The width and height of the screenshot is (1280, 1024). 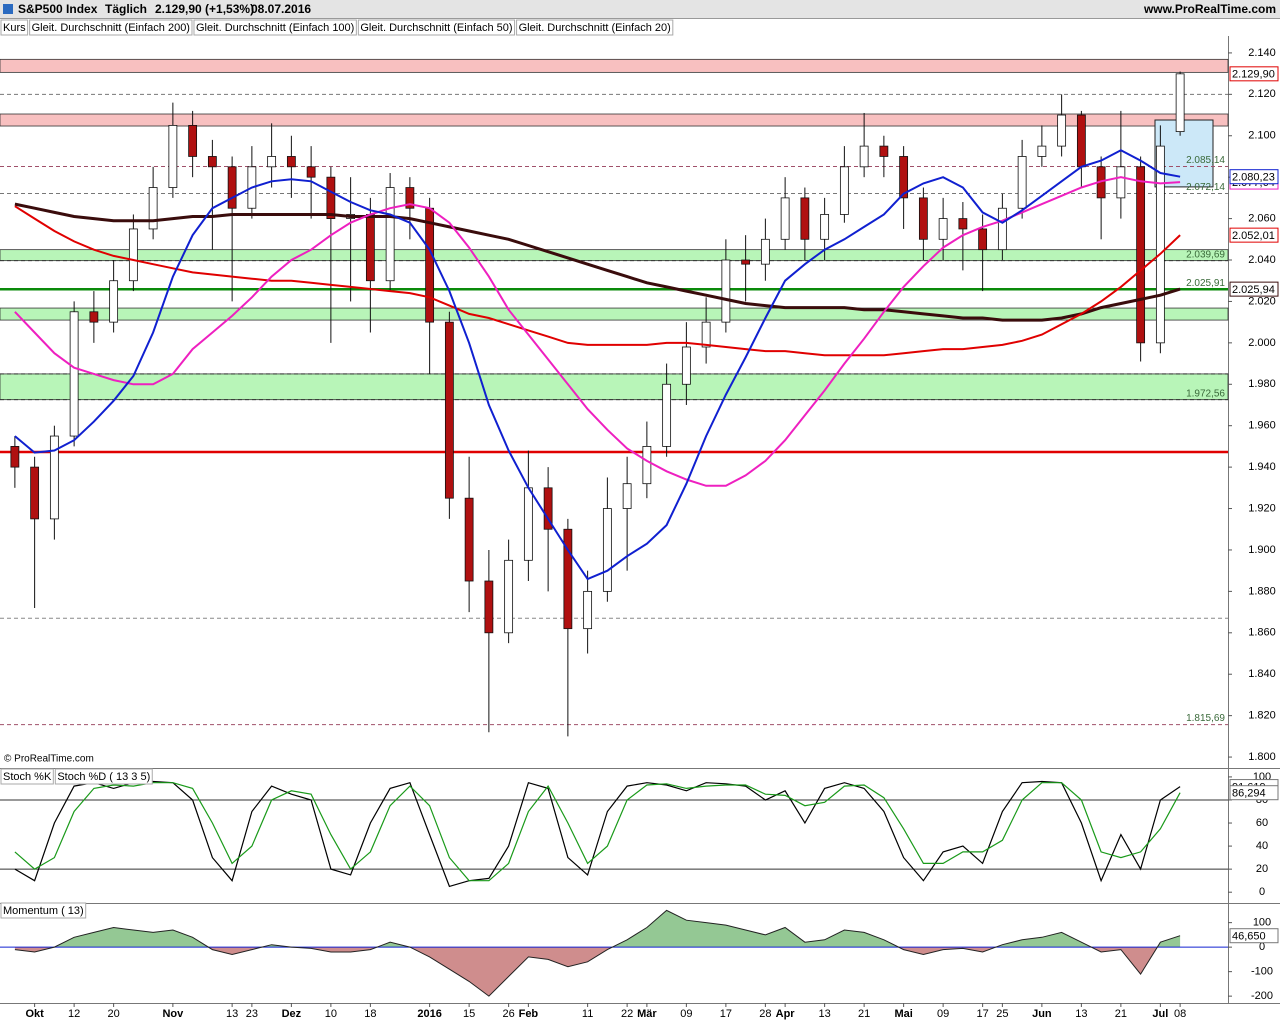 I want to click on y-tick-label: 1.860, so click(x=1262, y=633).